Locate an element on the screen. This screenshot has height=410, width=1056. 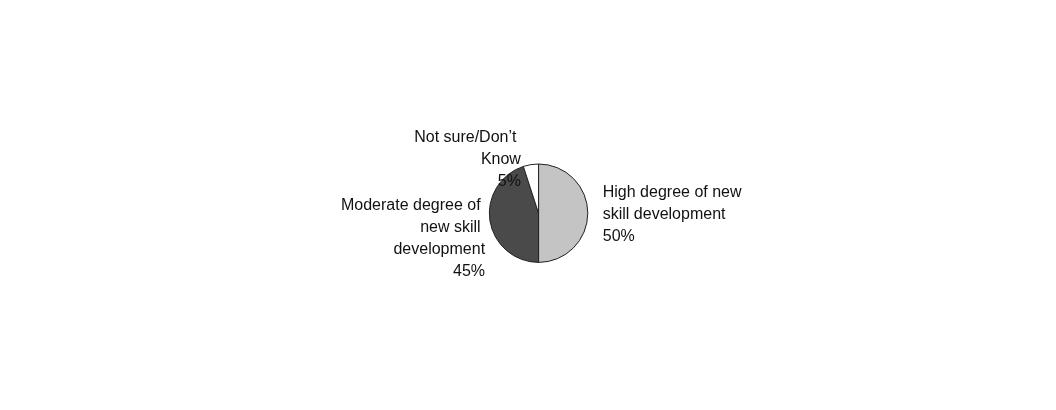
slice-label: Not sure/Don’t Know is located at coordinates (468, 148).